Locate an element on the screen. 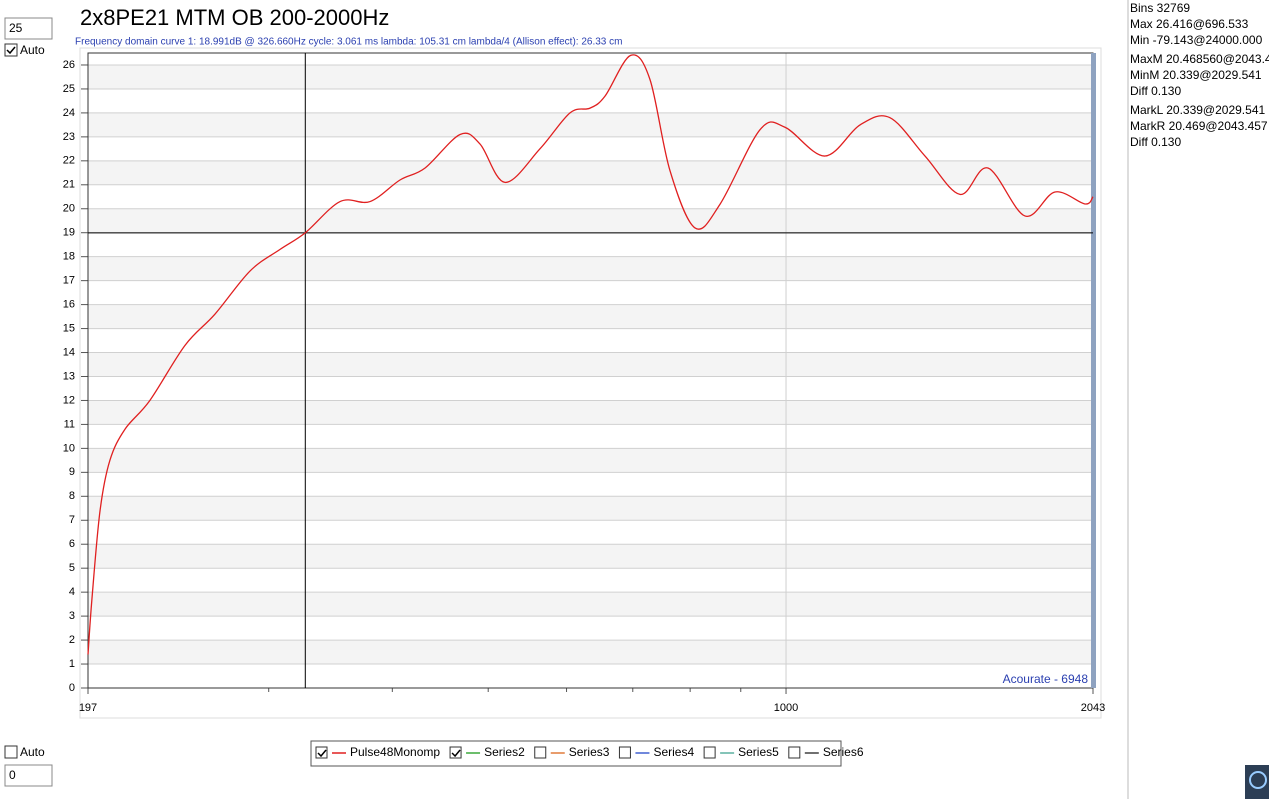 The image size is (1269, 799). annotation: Acourate - 6948 is located at coordinates (1046, 679).